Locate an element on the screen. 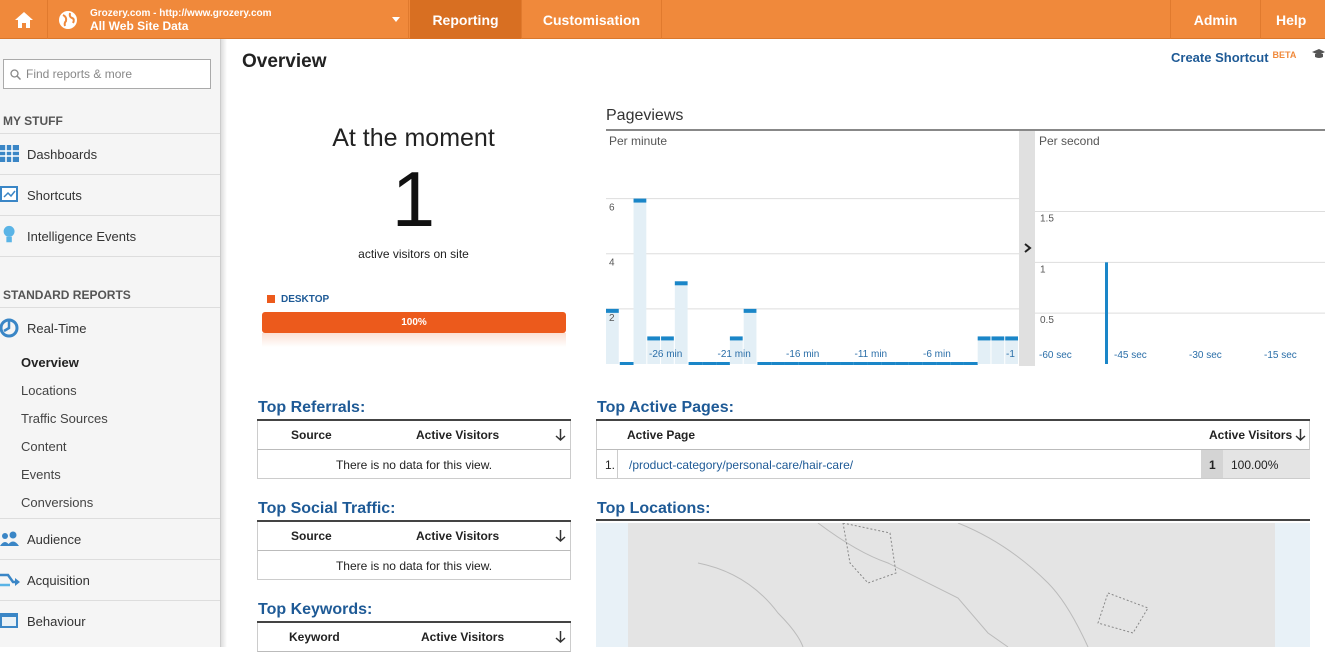  acquisition-icon is located at coordinates (10, 580).